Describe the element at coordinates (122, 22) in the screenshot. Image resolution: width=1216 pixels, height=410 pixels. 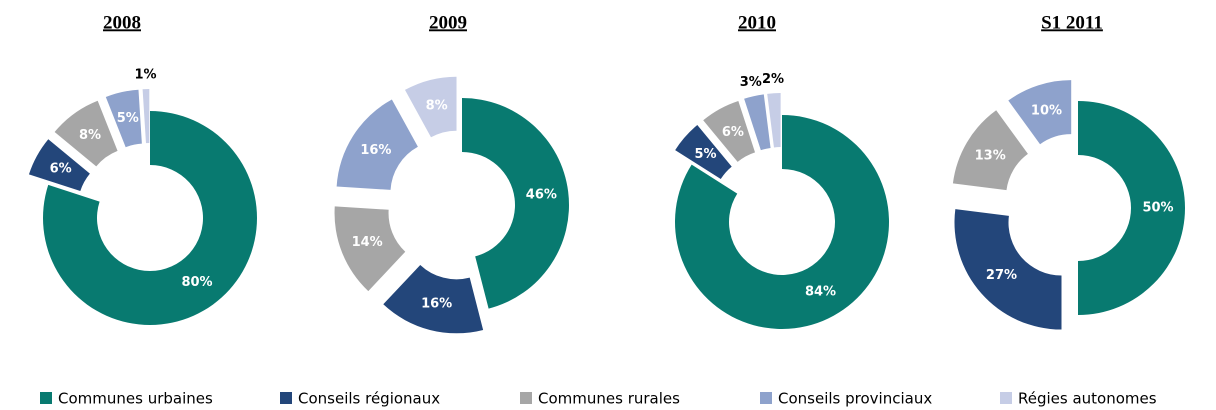
I see `chart-title: 2008` at that location.